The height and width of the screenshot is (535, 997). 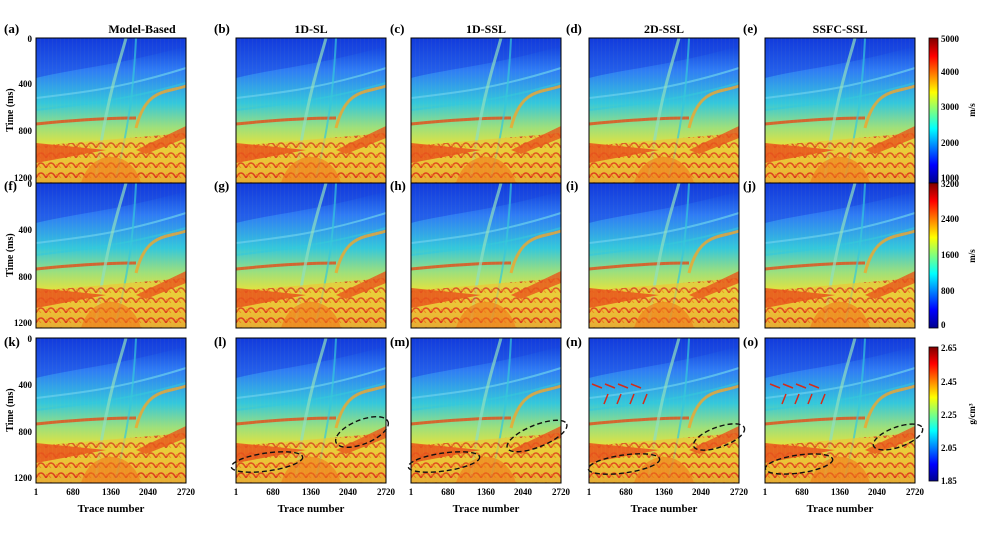 I want to click on panel-label: (n), so click(x=574, y=341).